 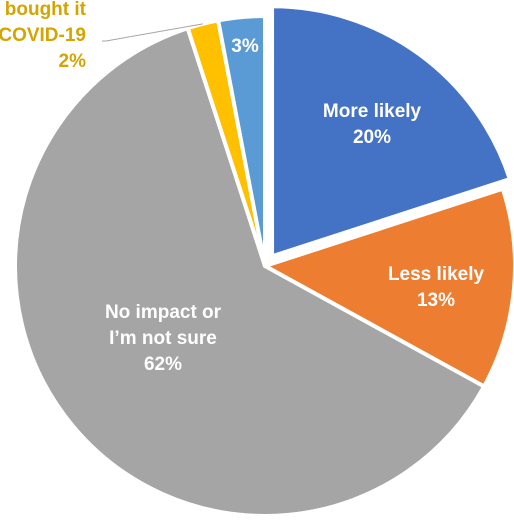 I want to click on slice-label-line: I’m not sure, so click(x=163, y=338).